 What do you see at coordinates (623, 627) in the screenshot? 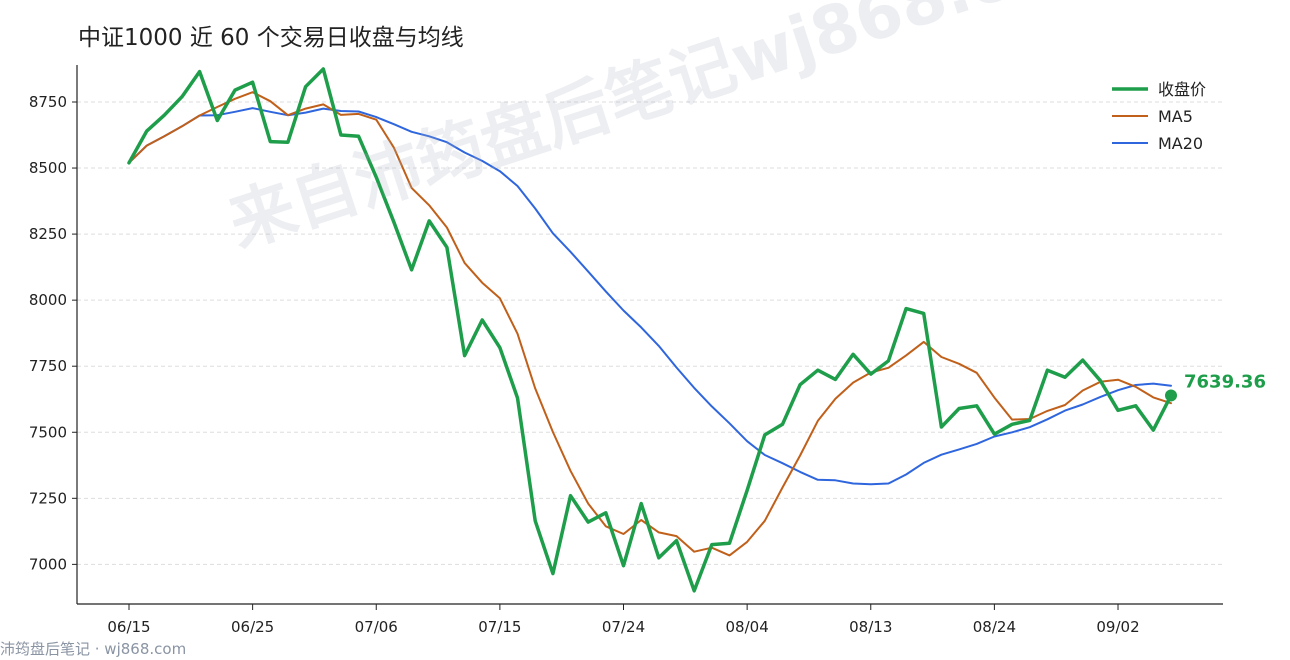
I see `x-tick-label-07/24: 07/24` at bounding box center [623, 627].